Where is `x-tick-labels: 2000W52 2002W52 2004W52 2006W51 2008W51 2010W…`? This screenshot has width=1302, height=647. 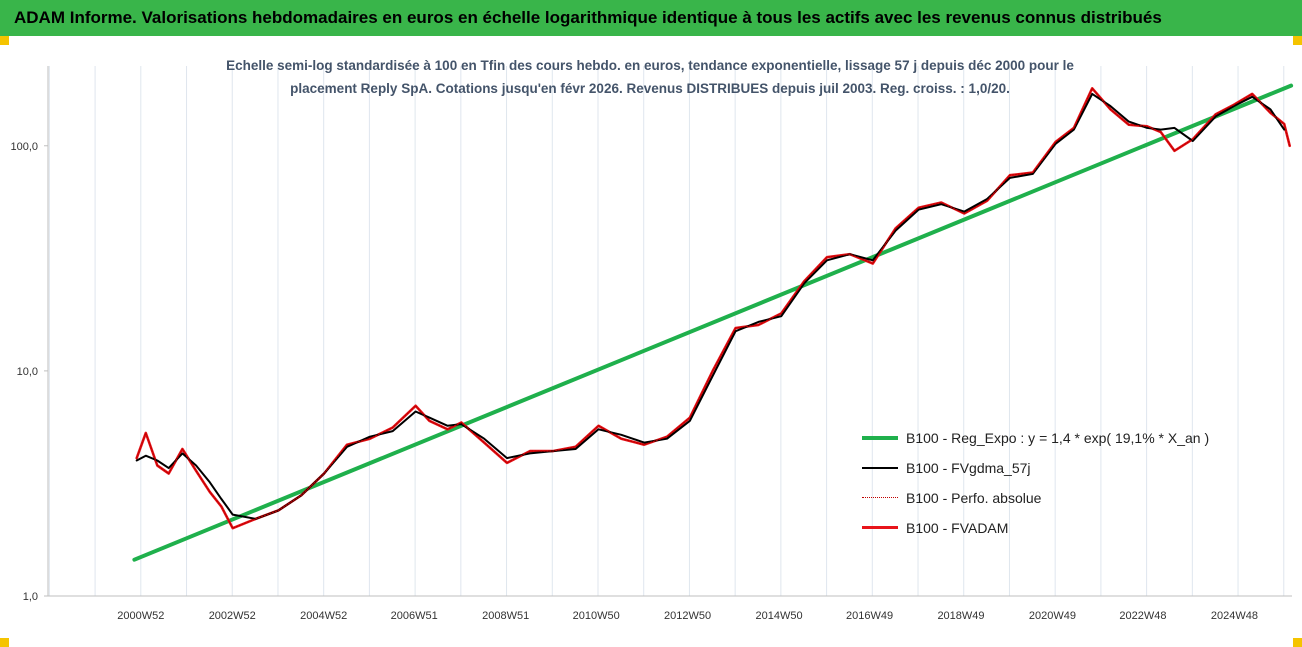
x-tick-labels: 2000W52 2002W52 2004W52 2006W51 2008W51 2010W… is located at coordinates (687, 616).